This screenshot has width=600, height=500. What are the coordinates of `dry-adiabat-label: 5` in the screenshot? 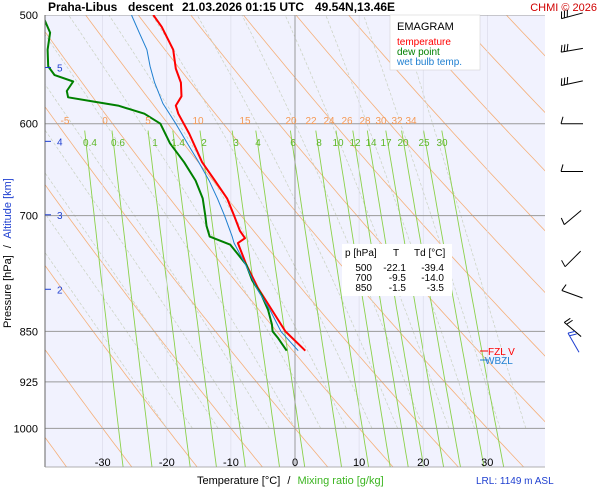 It's located at (148, 121).